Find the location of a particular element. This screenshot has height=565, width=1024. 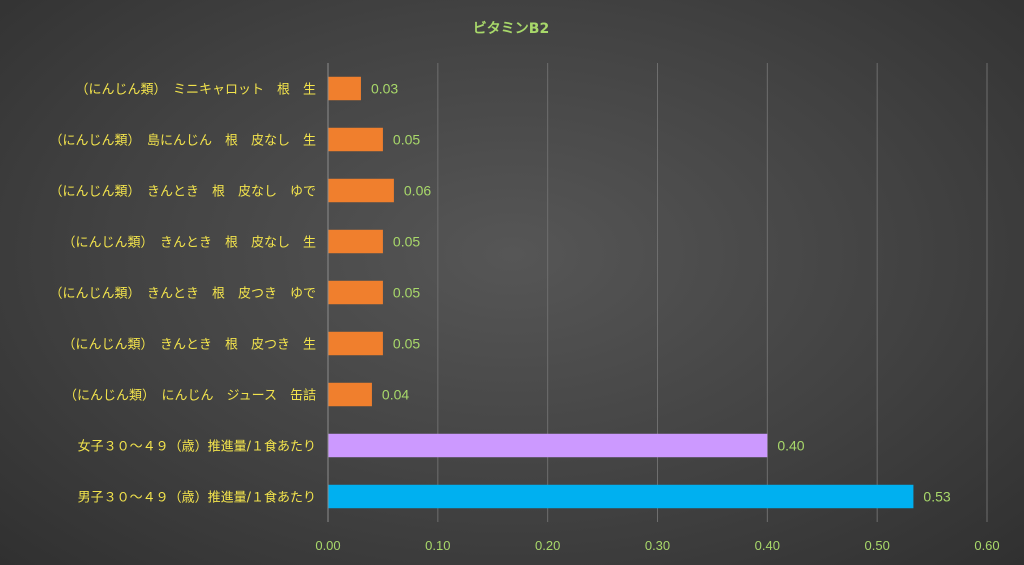

category-label: 女子３０～４９（歳）推進量/１食あたり is located at coordinates (197, 447).